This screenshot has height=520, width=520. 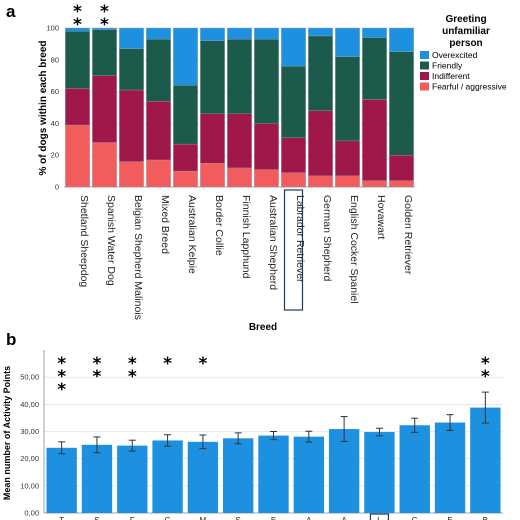 I want to click on panel-b-category-label: B, so click(x=485, y=518).